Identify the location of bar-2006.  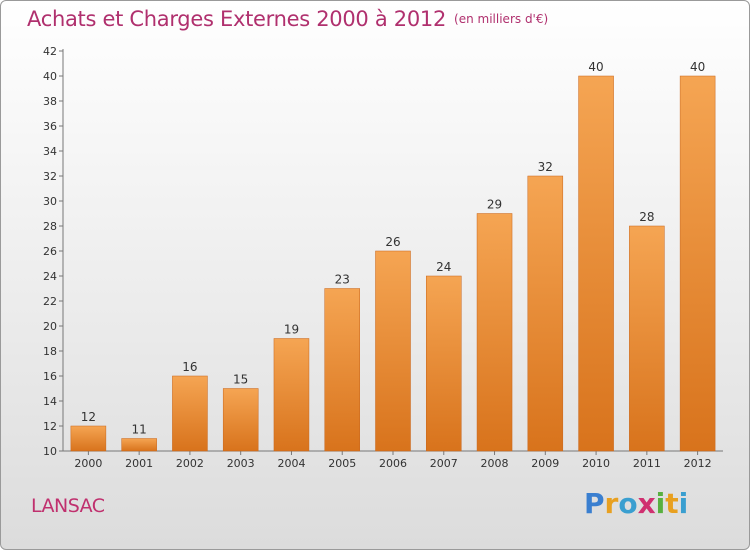
(393, 351).